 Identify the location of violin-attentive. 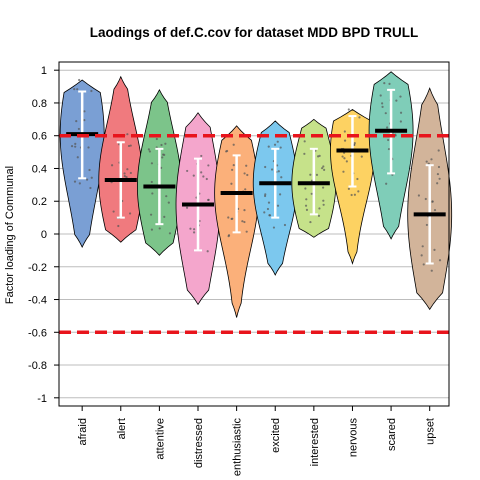
(159, 172).